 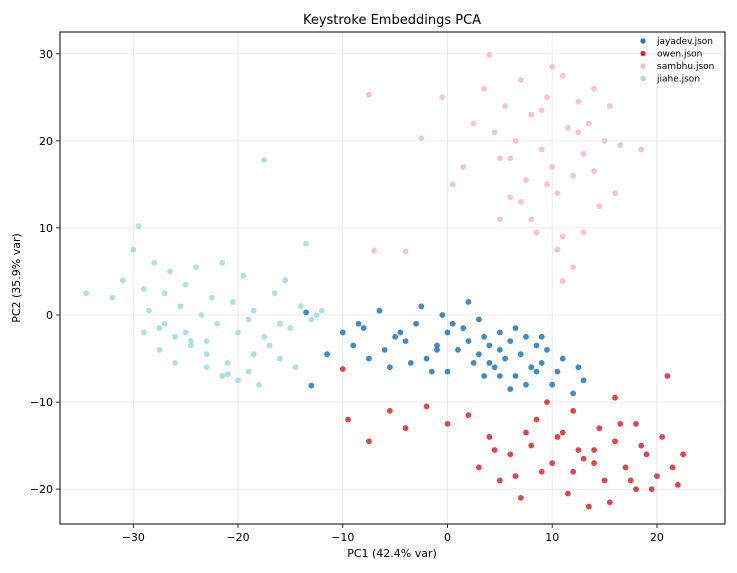 I want to click on x-tick-label: 0, so click(x=447, y=537).